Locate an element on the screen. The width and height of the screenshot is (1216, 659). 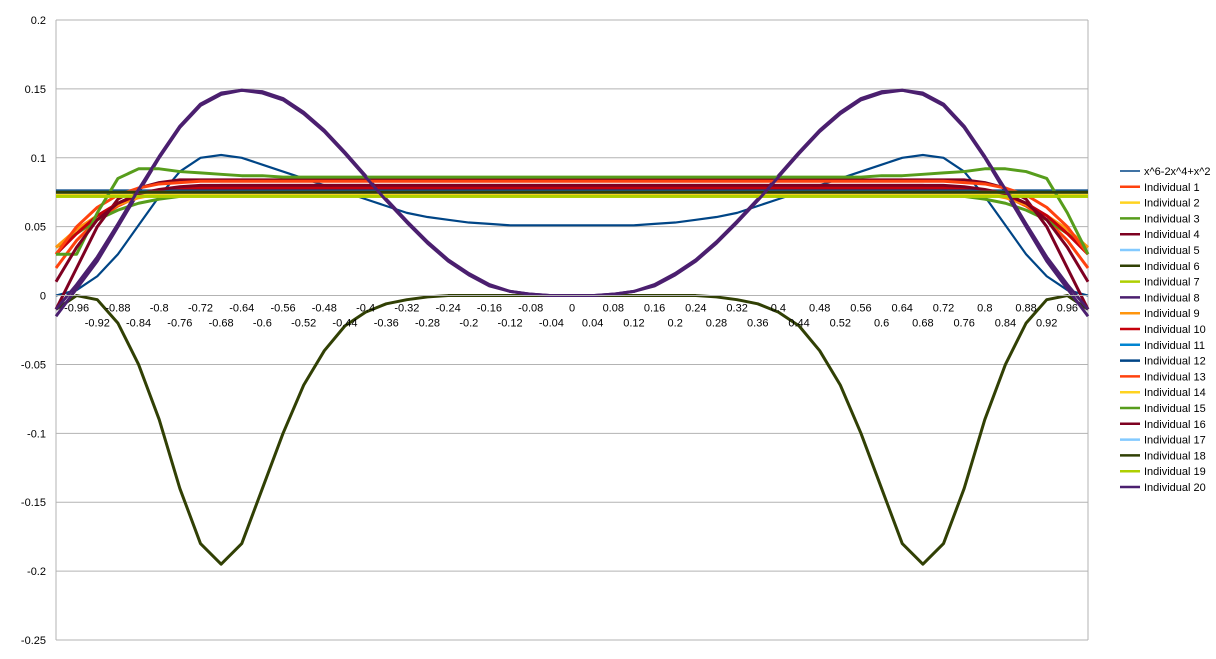
x-tick-label: 0.92 is located at coordinates (1046, 324).